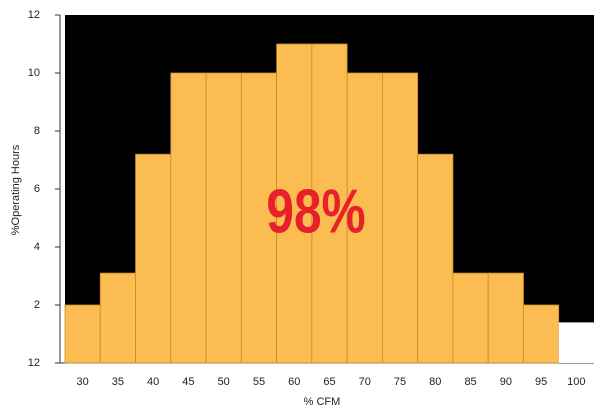 The height and width of the screenshot is (406, 594). I want to click on x-tick-label: 100, so click(576, 382).